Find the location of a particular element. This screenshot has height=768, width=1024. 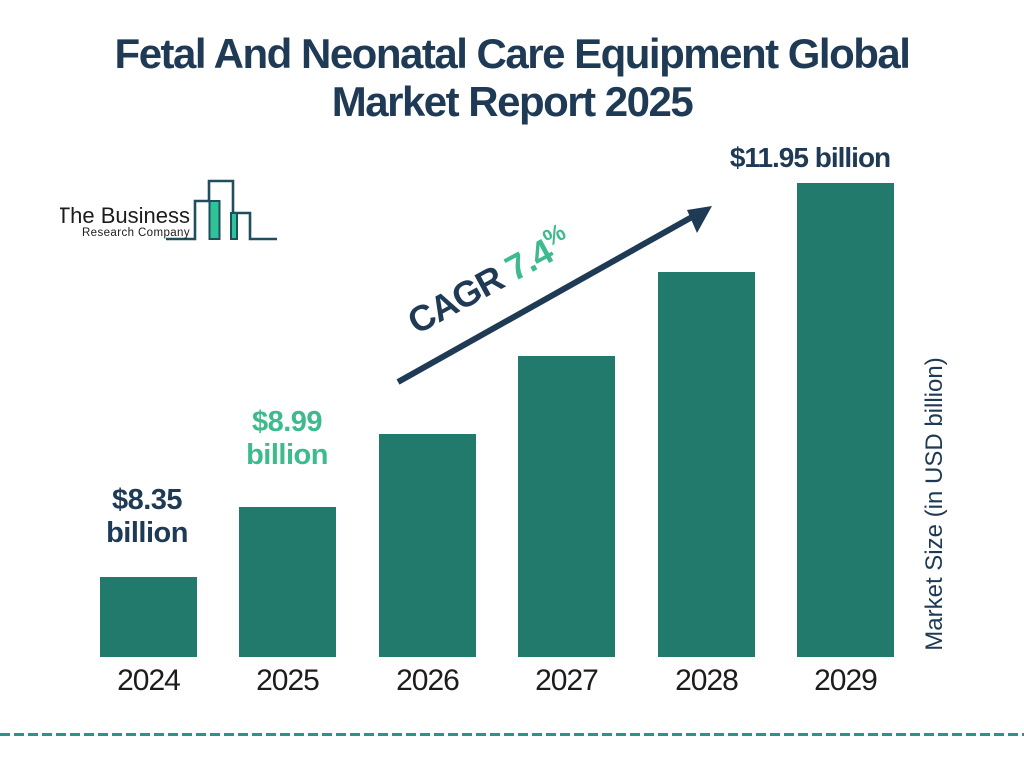

bar-2027 is located at coordinates (566, 506).